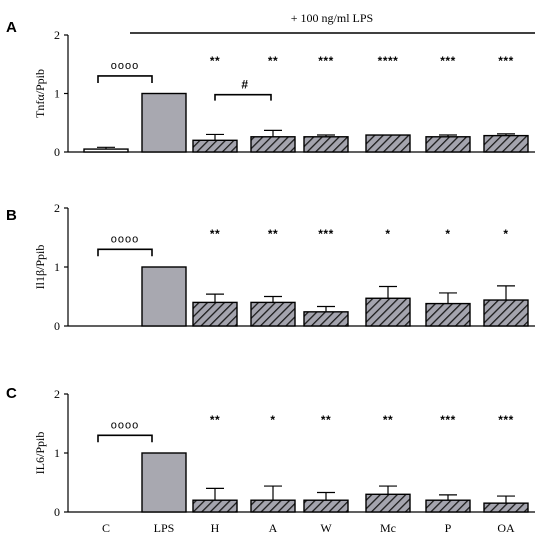 The image size is (550, 542). What do you see at coordinates (40, 93) in the screenshot?
I see `y-axis-label: Tnfα/Ppib` at bounding box center [40, 93].